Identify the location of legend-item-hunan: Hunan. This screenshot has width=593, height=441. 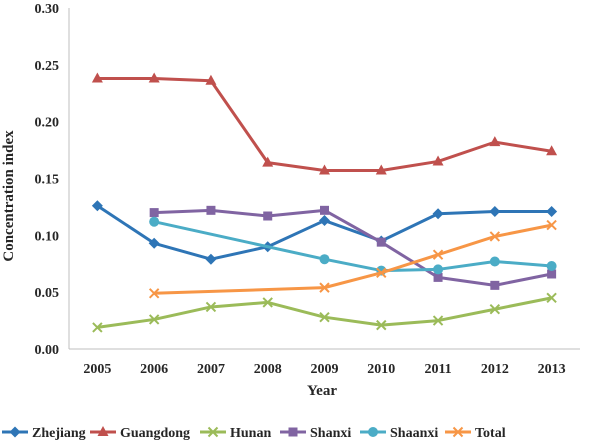
(235, 433).